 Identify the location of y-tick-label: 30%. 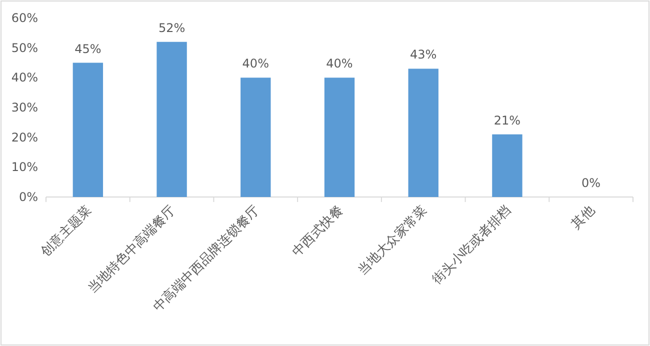
(24, 107).